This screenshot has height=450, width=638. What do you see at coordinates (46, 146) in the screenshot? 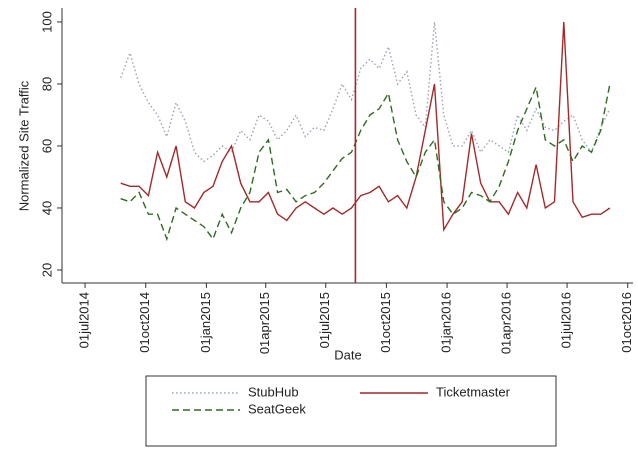
I see `y-tick-label: 60` at bounding box center [46, 146].